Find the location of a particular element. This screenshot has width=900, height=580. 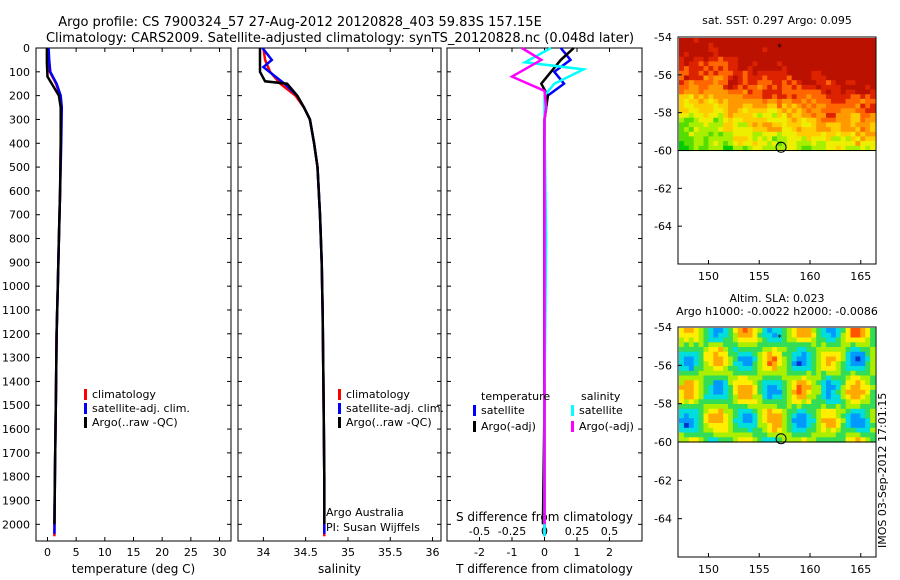

sst_map-ytick-label: -58 is located at coordinates (663, 113).